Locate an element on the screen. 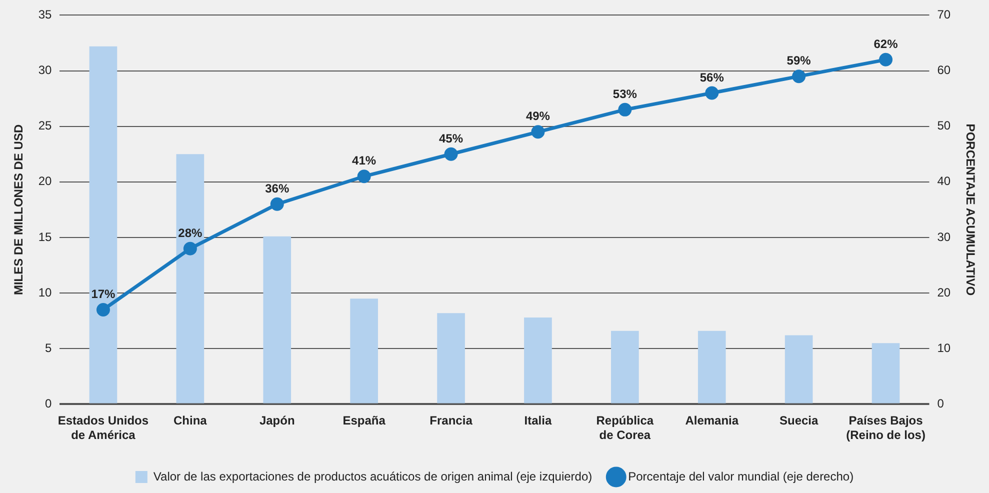 This screenshot has width=989, height=493. y-tick-label: 5 is located at coordinates (48, 347).